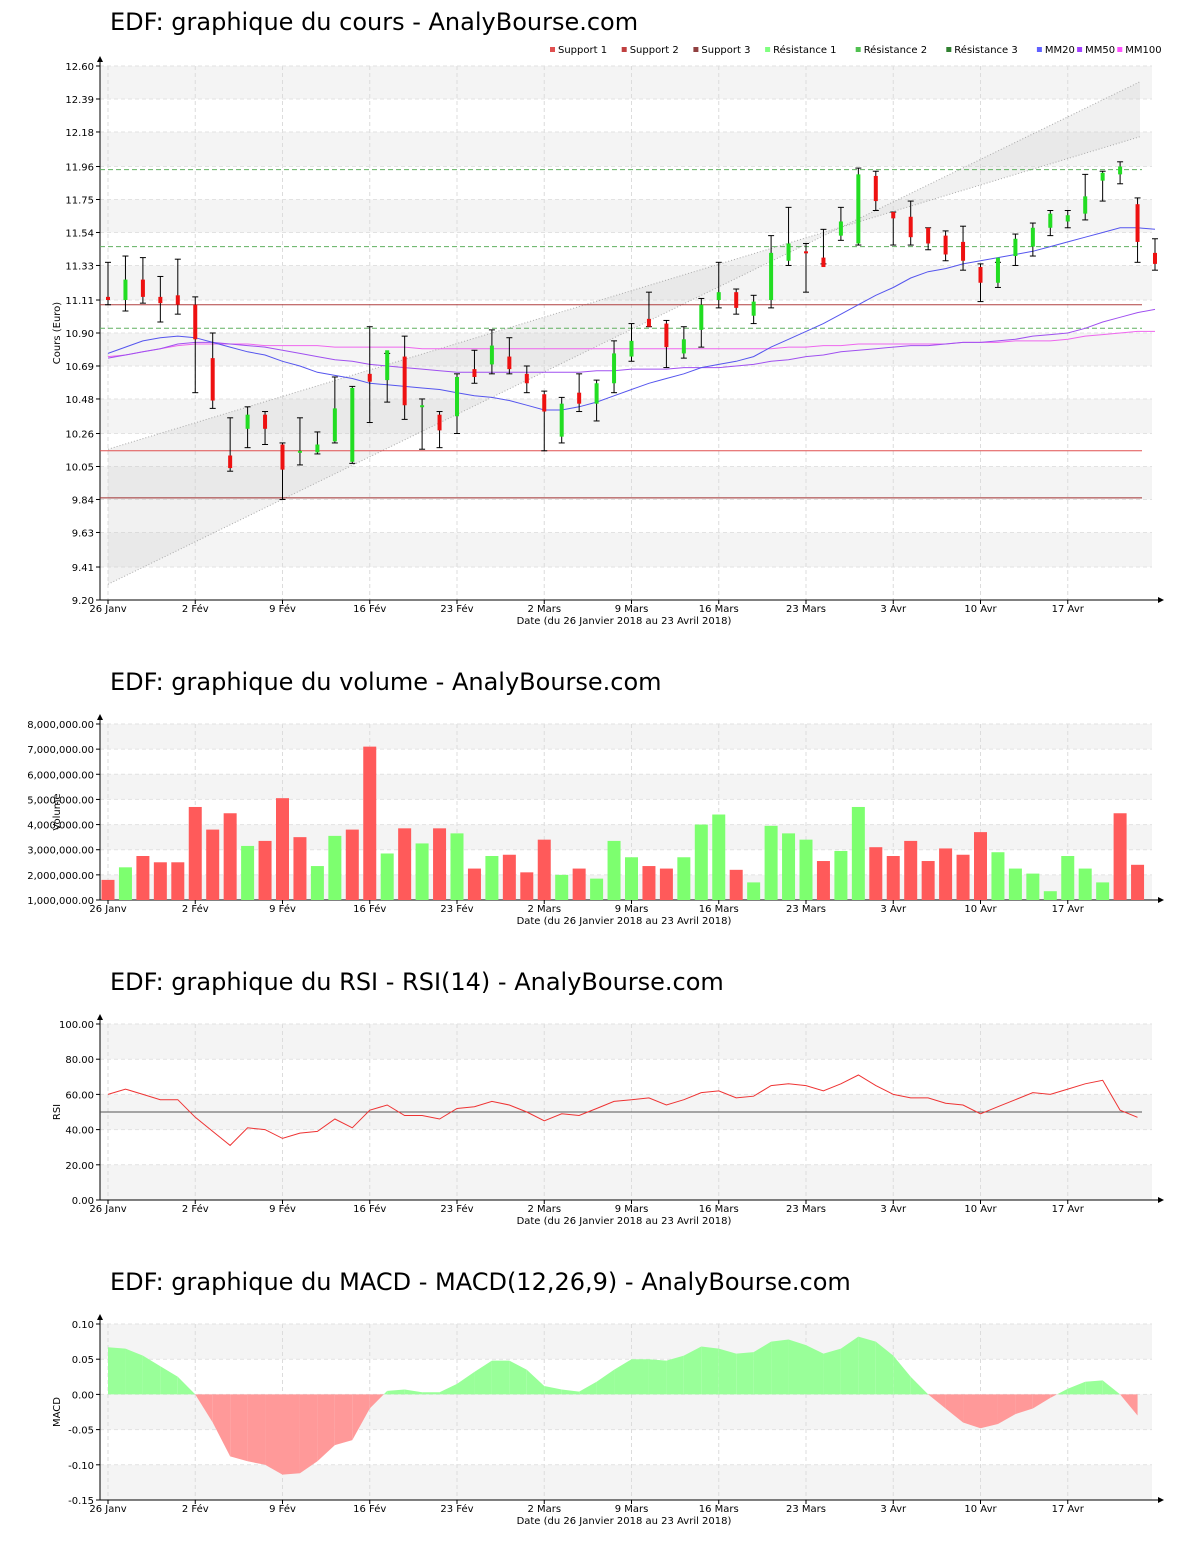 Image resolution: width=1200 pixels, height=1554 pixels. Describe the element at coordinates (654, 50) in the screenshot. I see `legend-label: Support 2` at that location.